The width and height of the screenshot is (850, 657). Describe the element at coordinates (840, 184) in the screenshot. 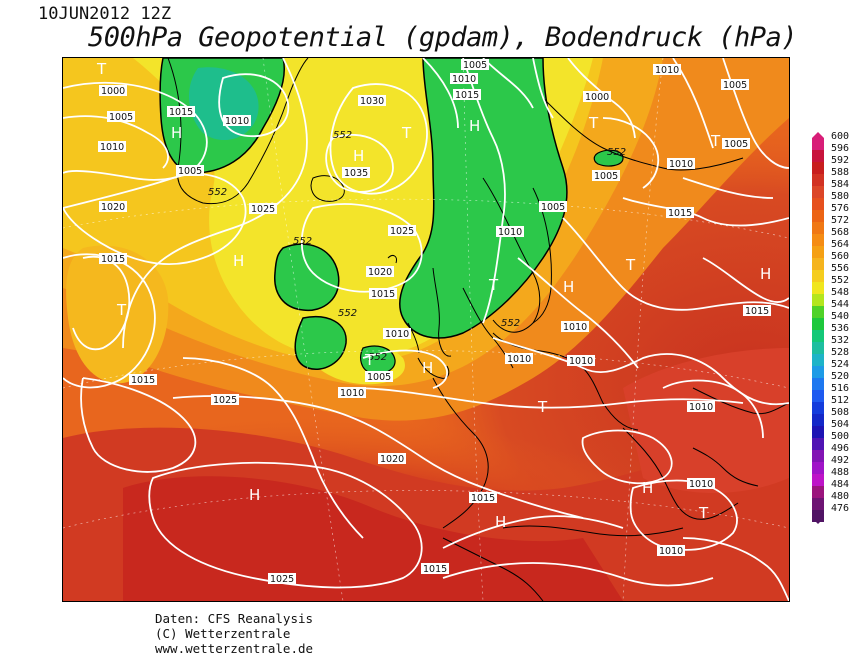

I see `legend-label: 584` at that location.